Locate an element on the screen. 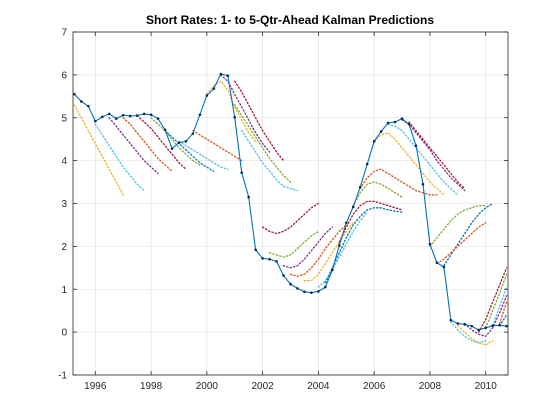 The height and width of the screenshot is (420, 560). x-tick-label: 2002 is located at coordinates (262, 386).